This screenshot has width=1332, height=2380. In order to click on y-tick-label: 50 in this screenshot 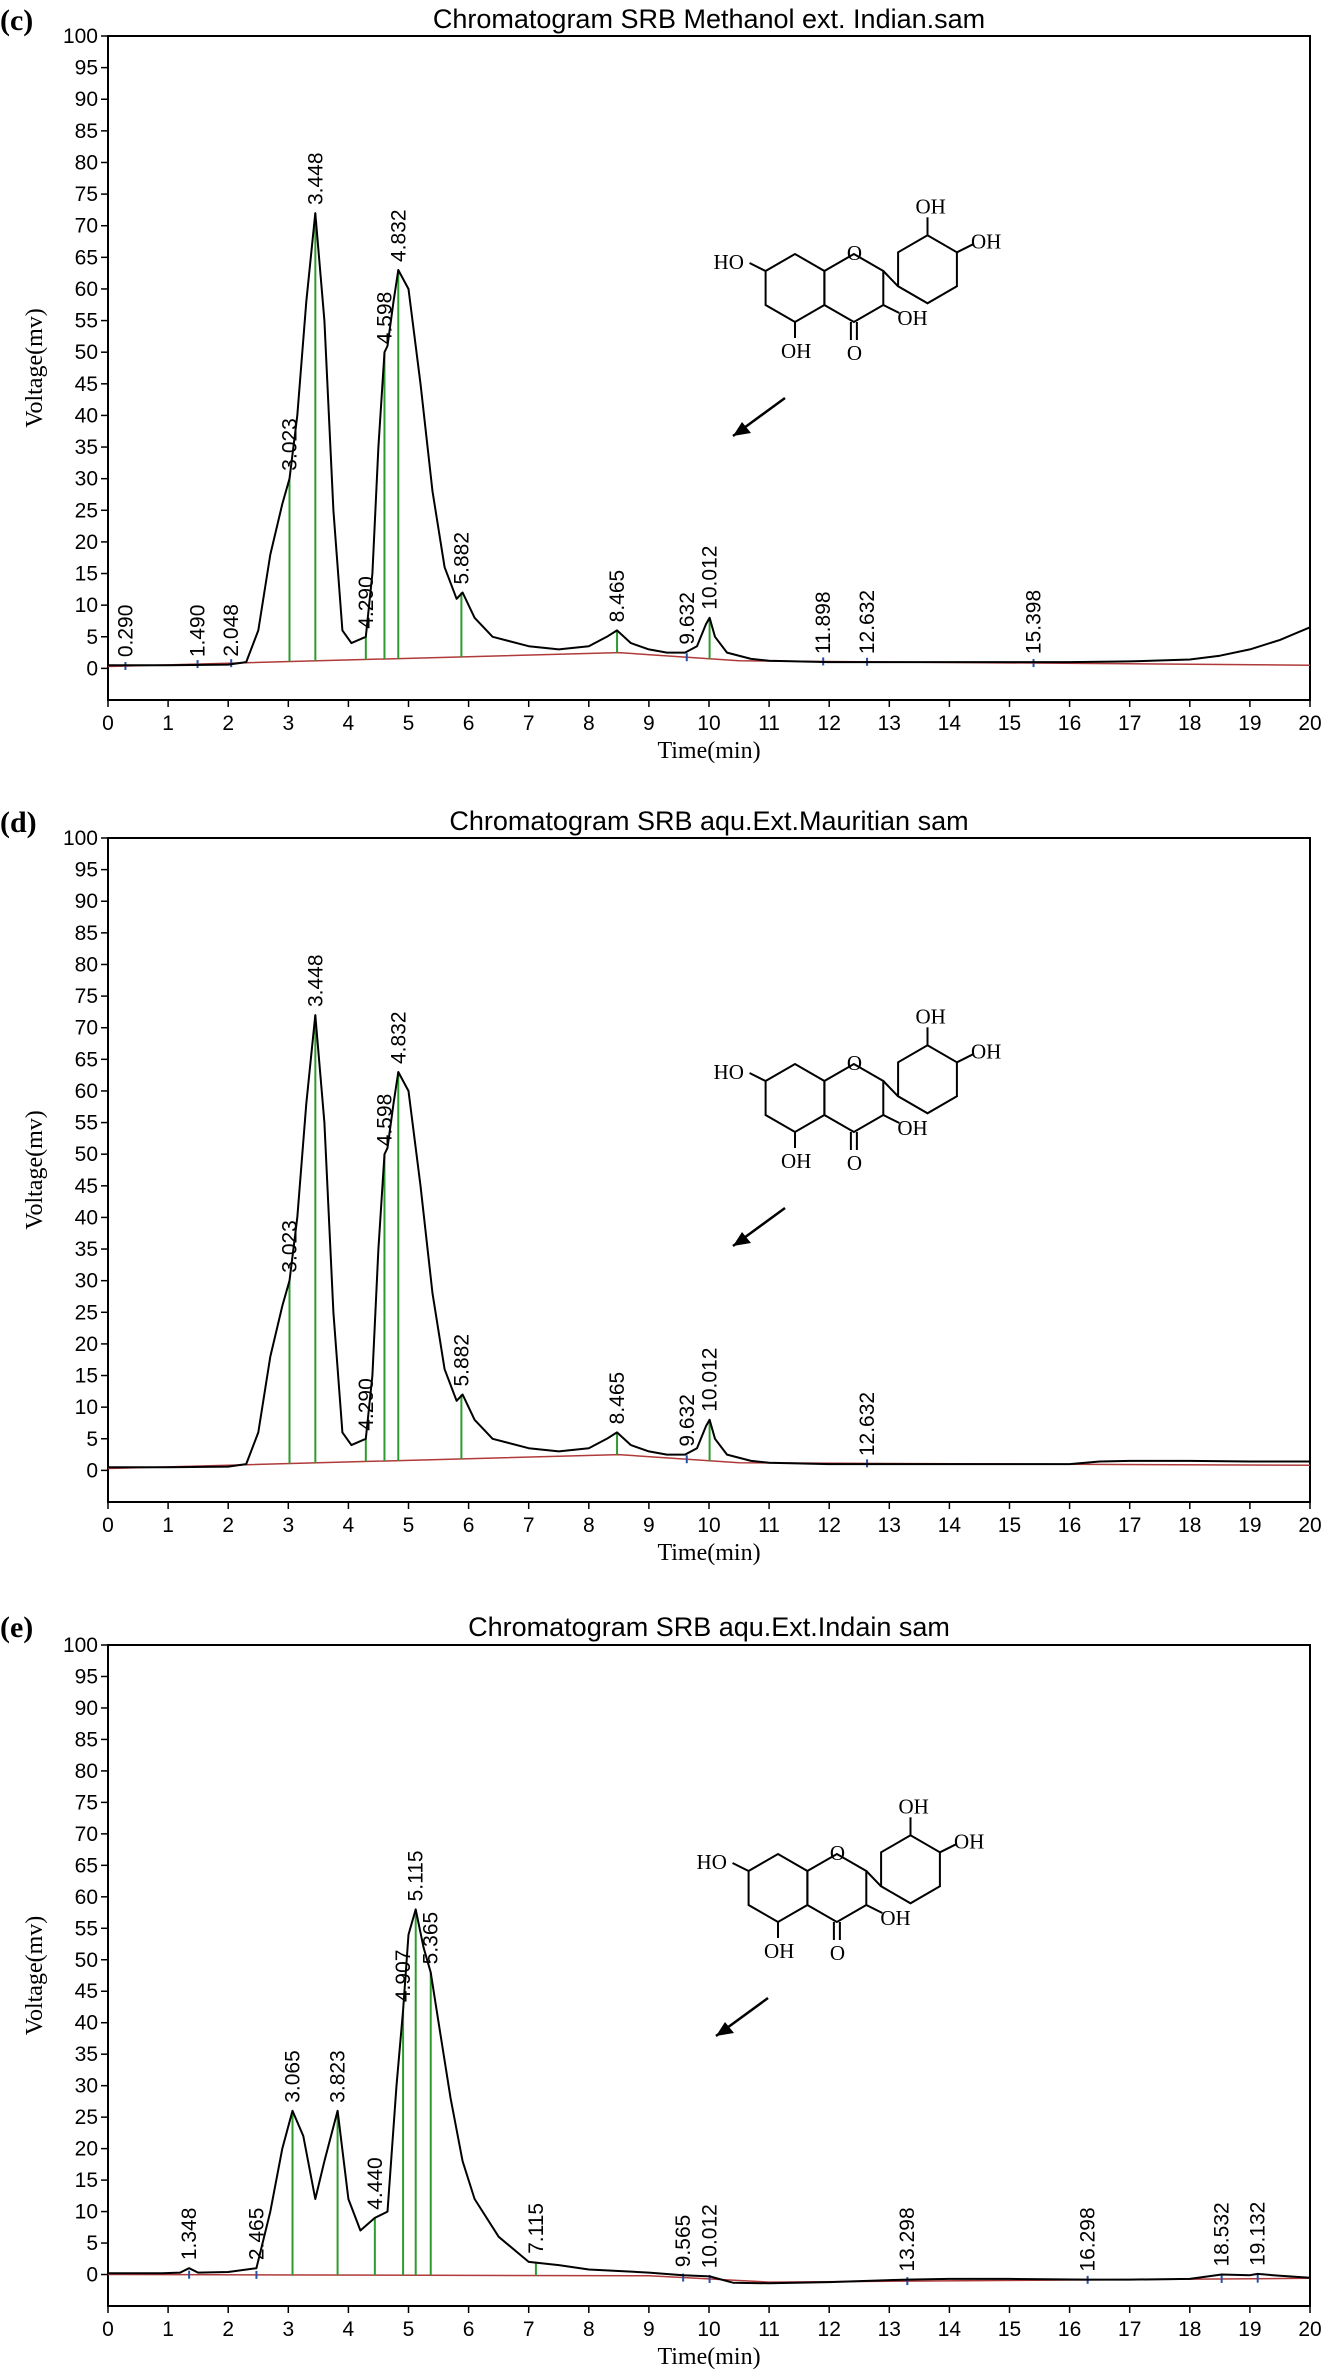, I will do `click(86, 1154)`.